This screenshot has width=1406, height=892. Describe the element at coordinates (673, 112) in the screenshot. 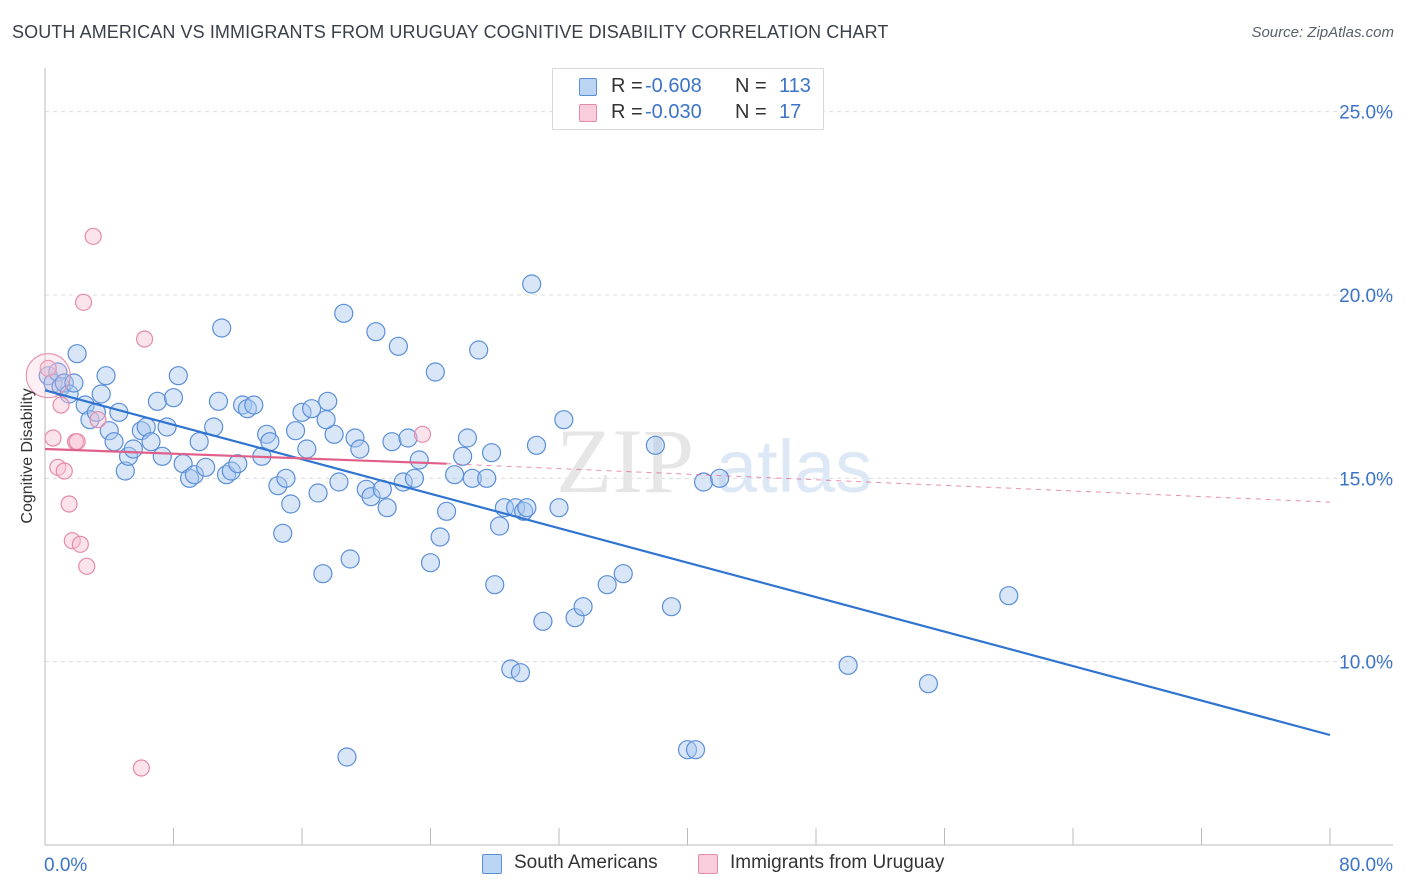

I see `legend-r-value: -0.030` at that location.